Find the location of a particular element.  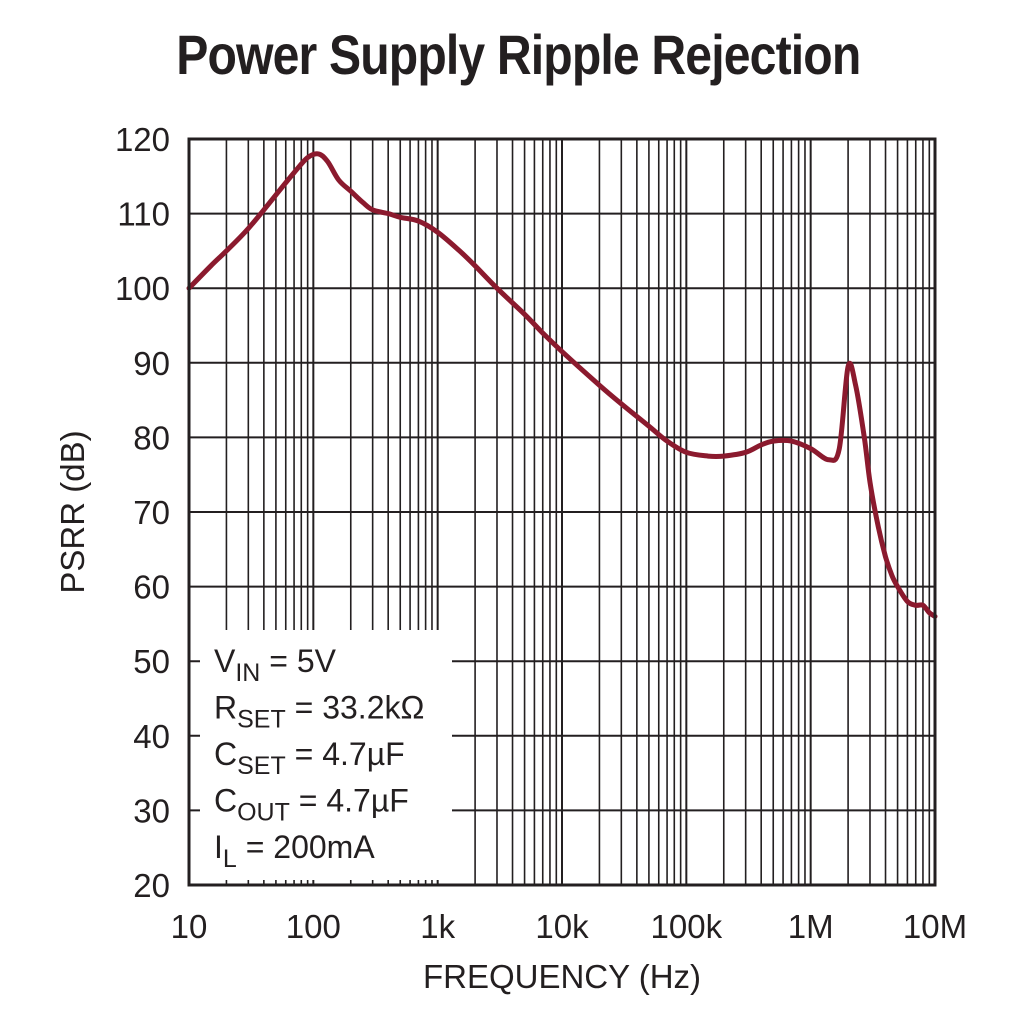

y-tick-label: 20 is located at coordinates (151, 885).